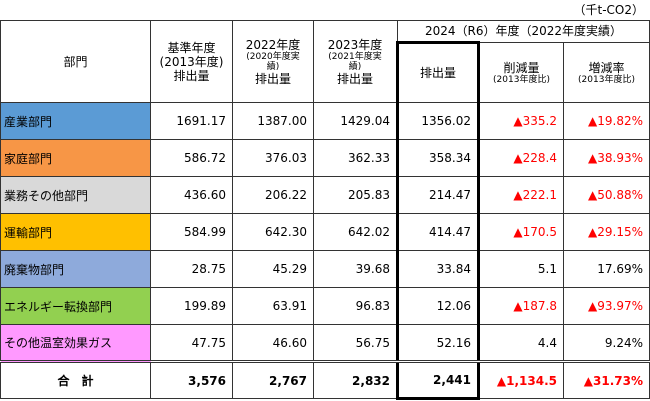 The width and height of the screenshot is (650, 401). I want to click on unit-label: （千t-CO2）, so click(609, 10).